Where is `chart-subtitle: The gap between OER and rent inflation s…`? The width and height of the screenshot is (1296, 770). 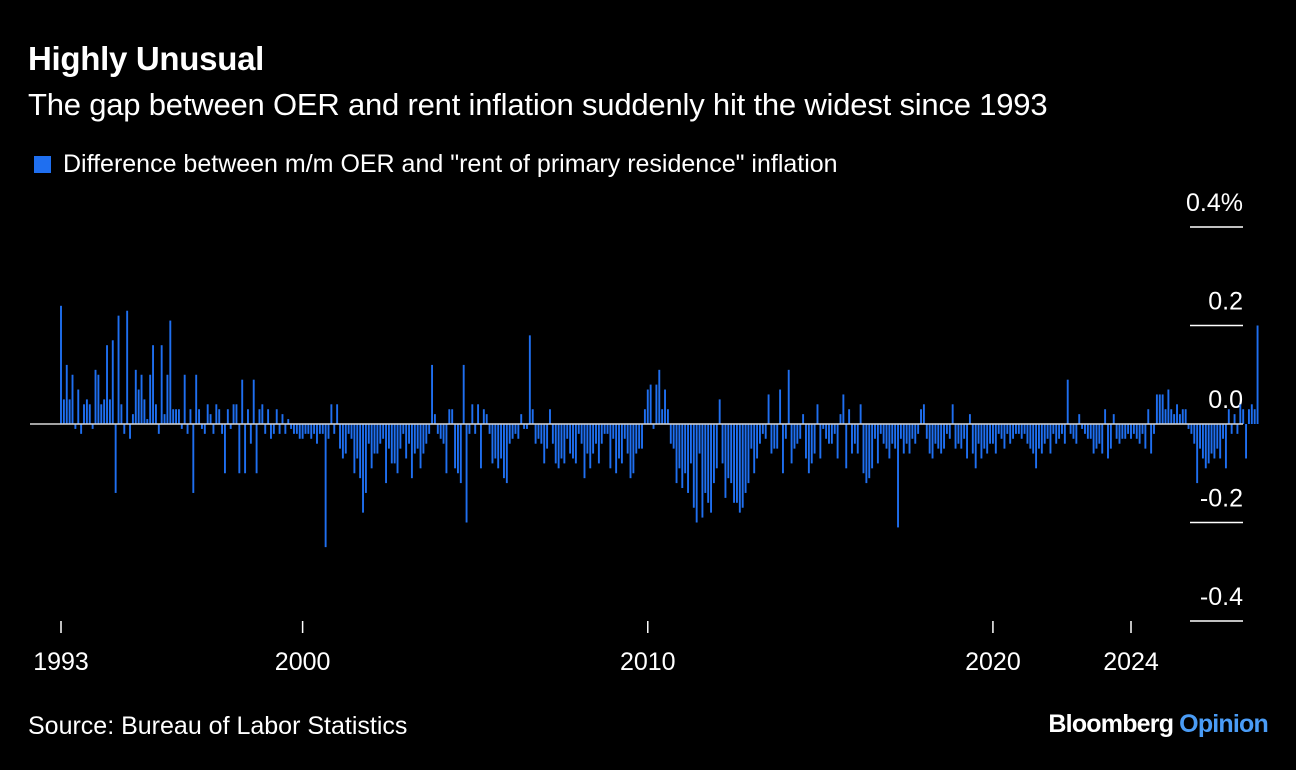 chart-subtitle: The gap between OER and rent inflation s… is located at coordinates (538, 104).